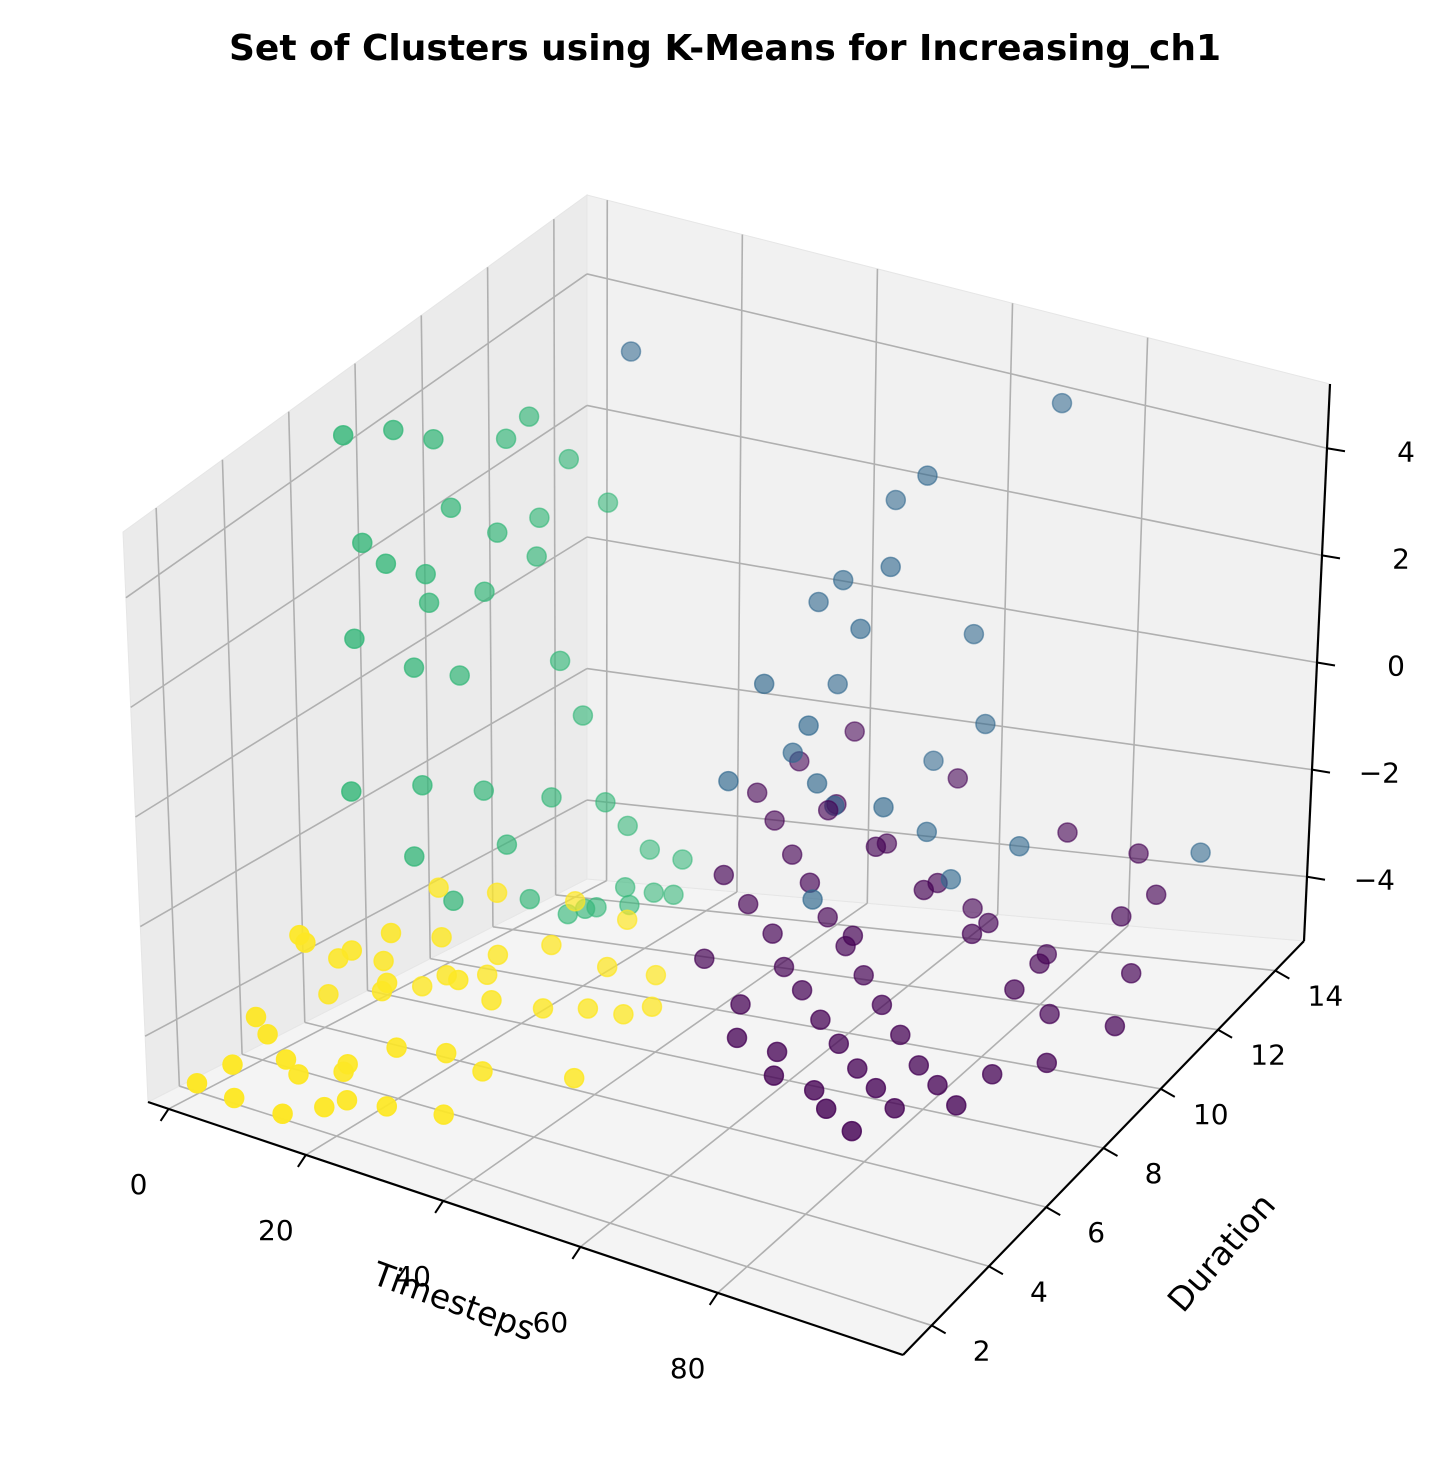 This screenshot has height=1466, width=1450. What do you see at coordinates (1374, 880) in the screenshot?
I see `z-tick-label: −4` at bounding box center [1374, 880].